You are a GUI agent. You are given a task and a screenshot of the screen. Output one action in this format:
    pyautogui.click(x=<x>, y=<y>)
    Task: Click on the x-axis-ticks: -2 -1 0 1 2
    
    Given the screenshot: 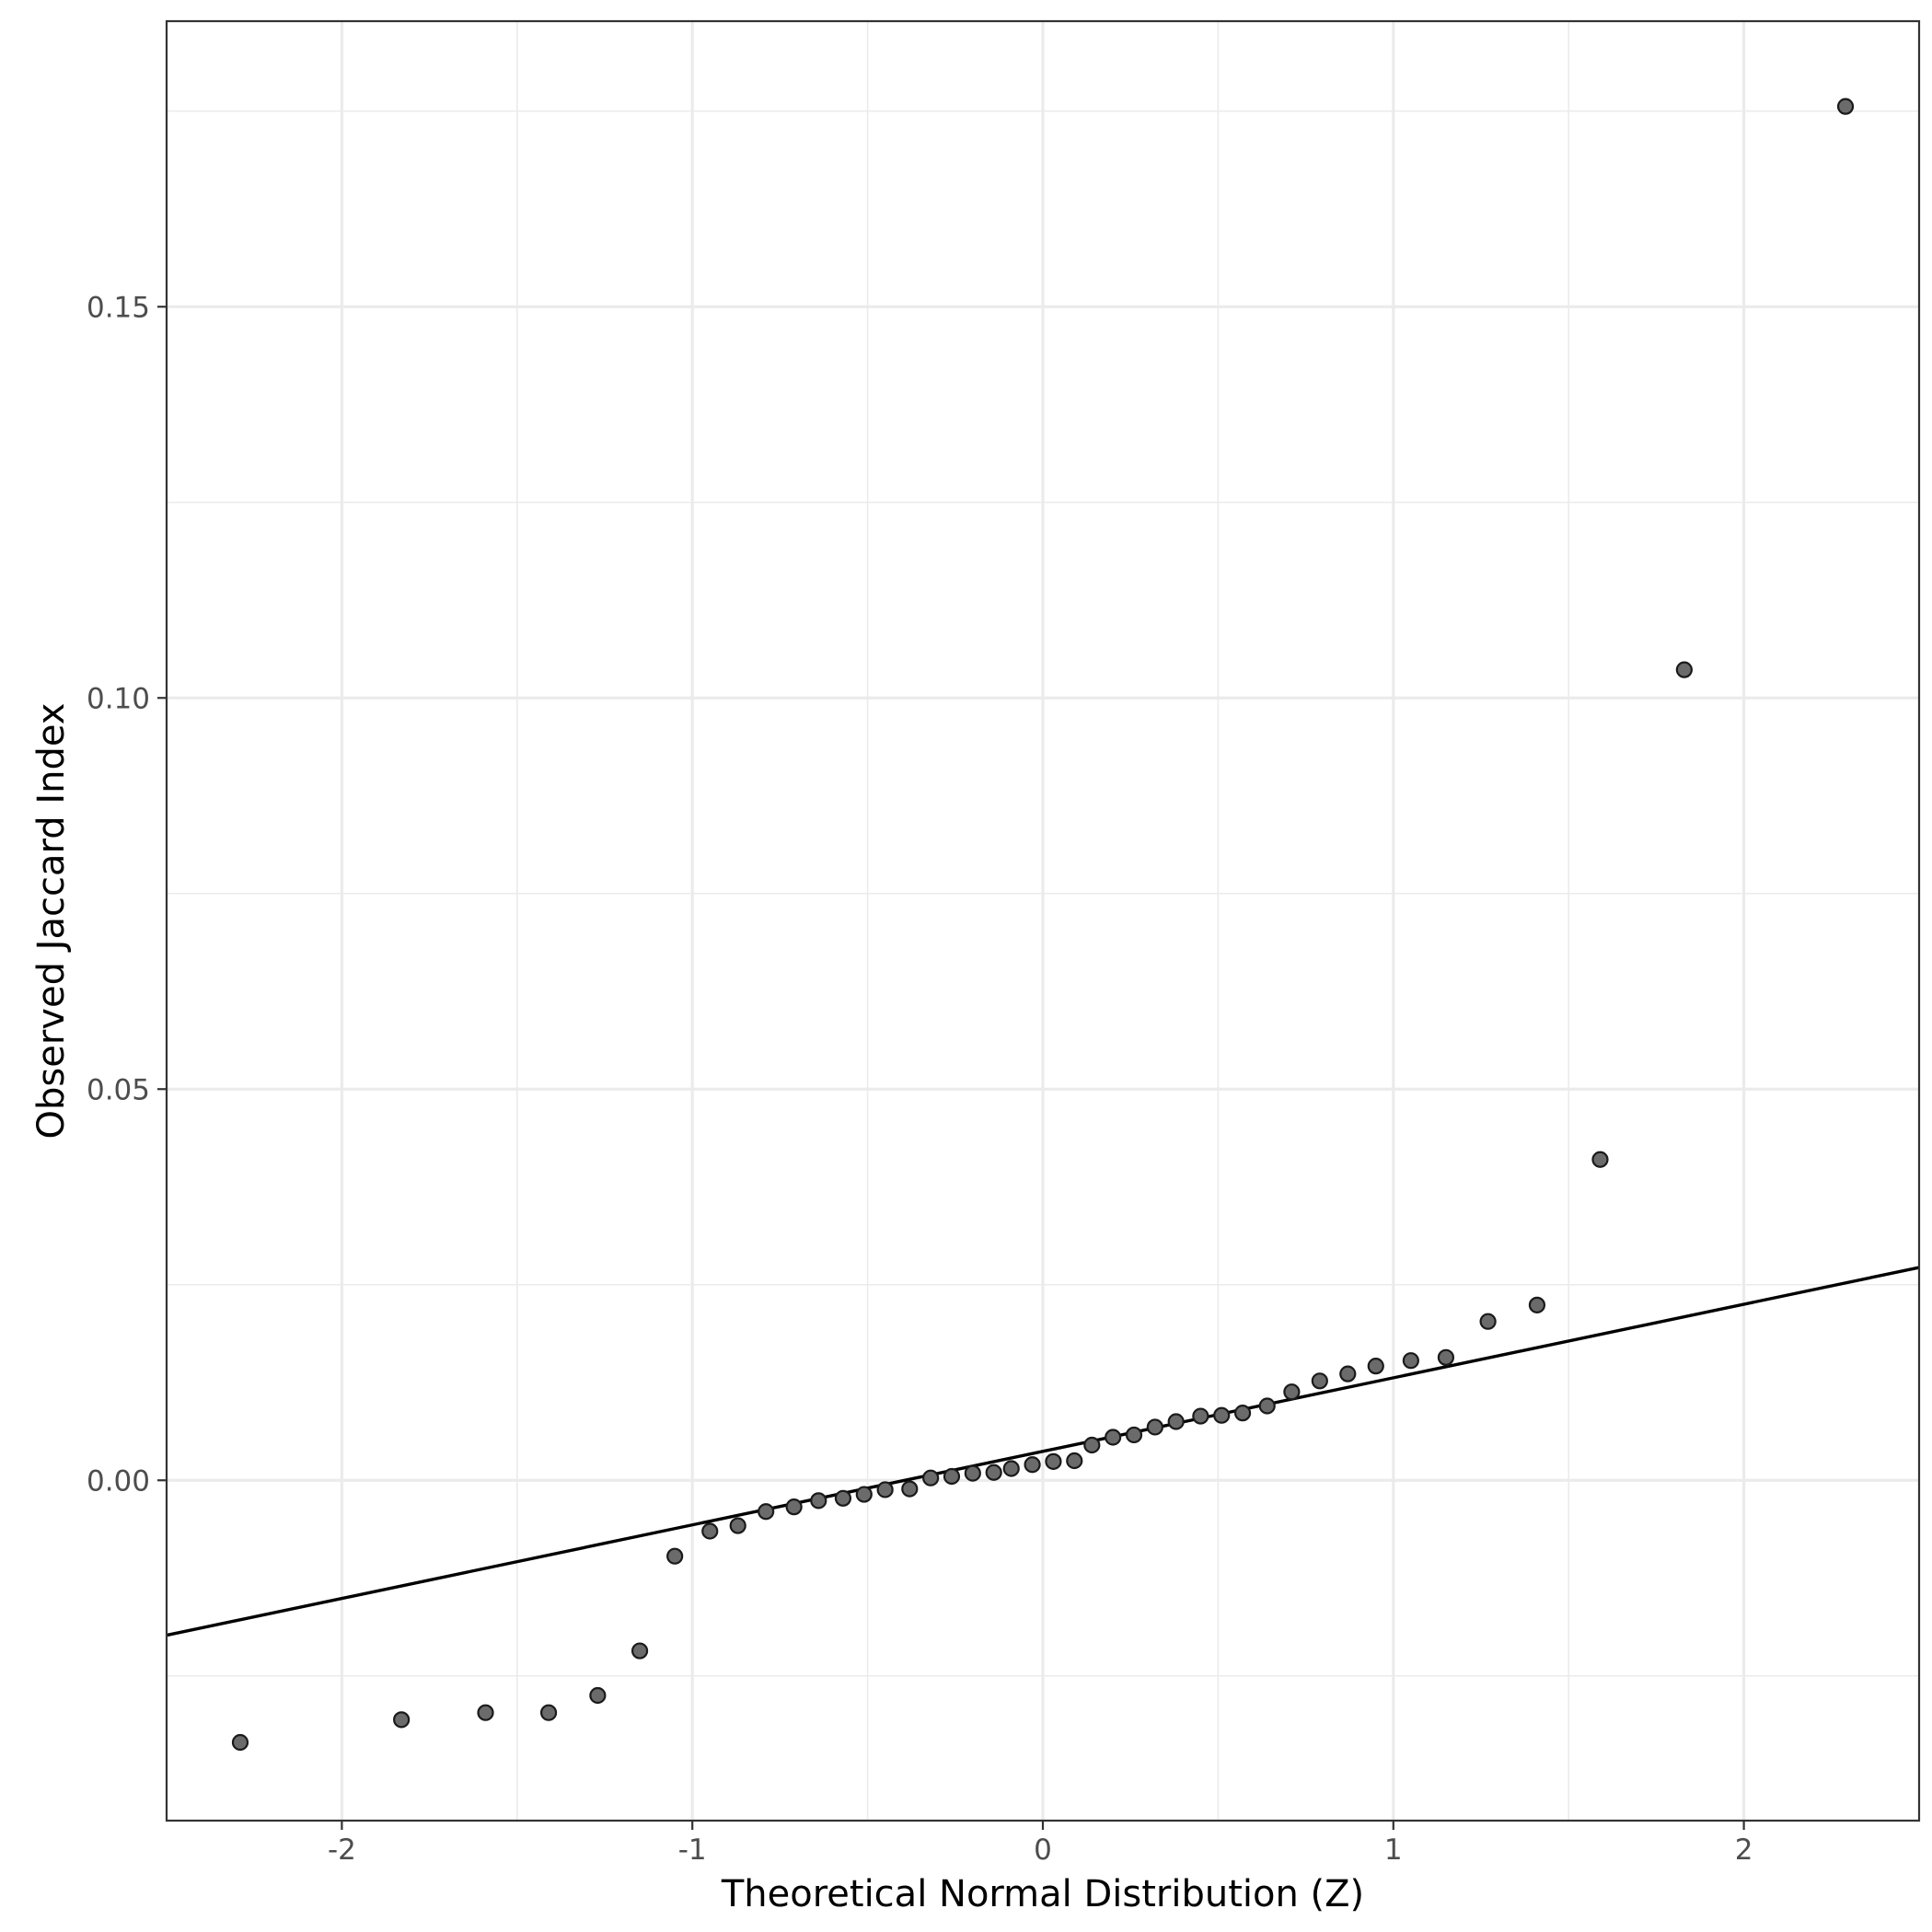 What is the action you would take?
    pyautogui.click(x=1040, y=1844)
    